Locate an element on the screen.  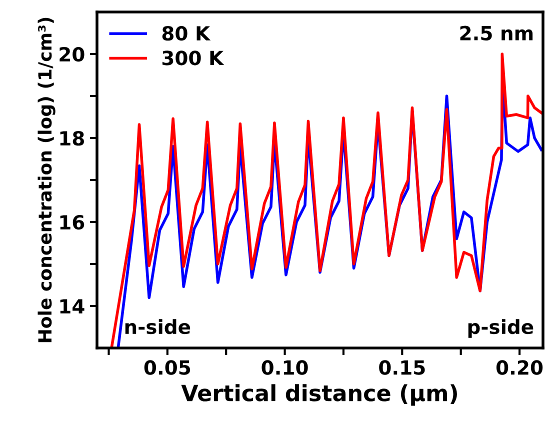
y-tick-label: 14 is located at coordinates (72, 306).